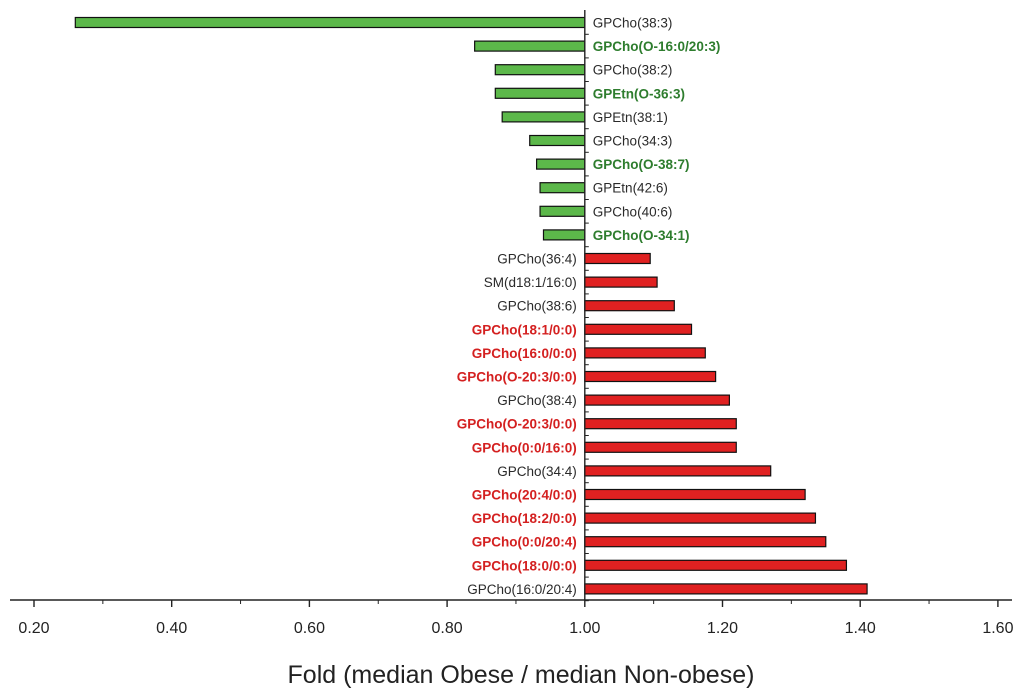  What do you see at coordinates (537, 471) in the screenshot?
I see `category-label: GPCho(34:4)` at bounding box center [537, 471].